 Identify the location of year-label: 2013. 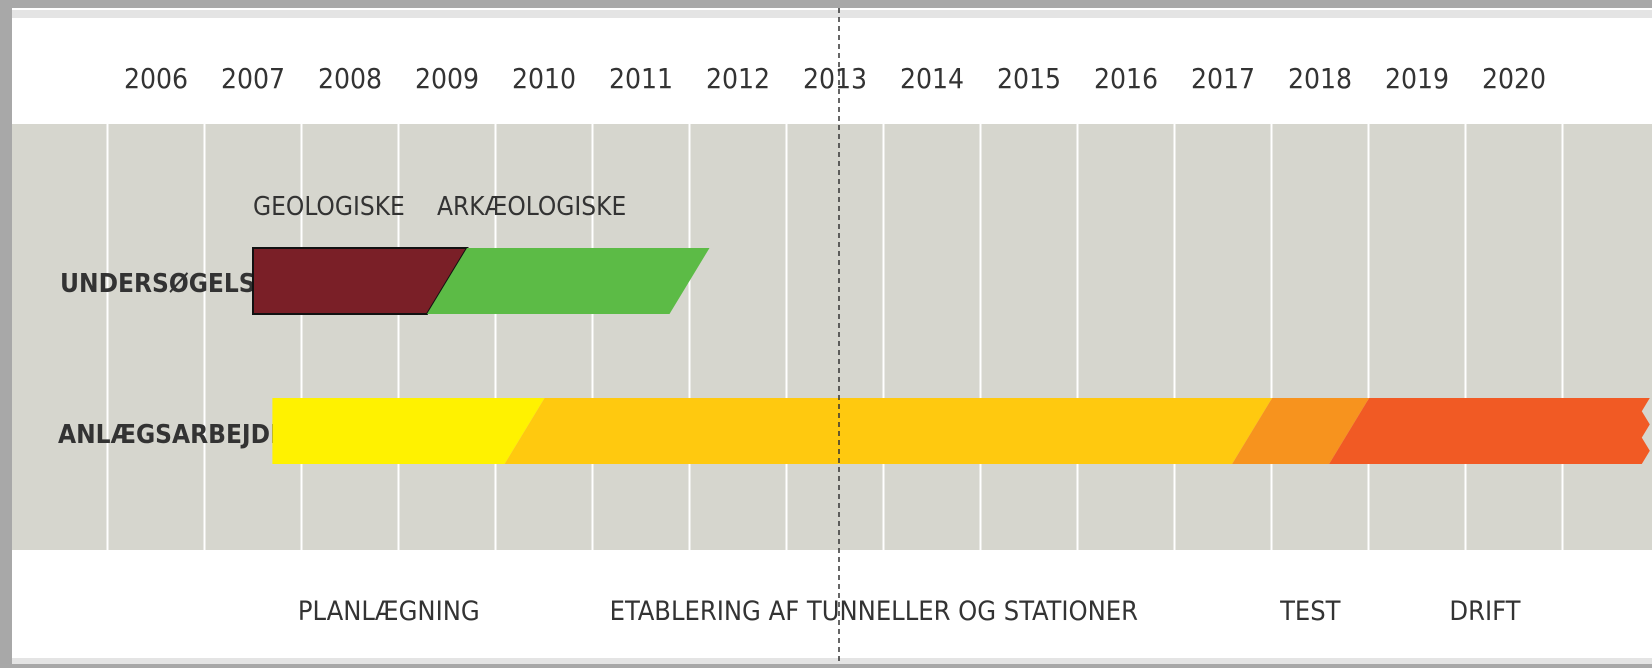
(835, 78).